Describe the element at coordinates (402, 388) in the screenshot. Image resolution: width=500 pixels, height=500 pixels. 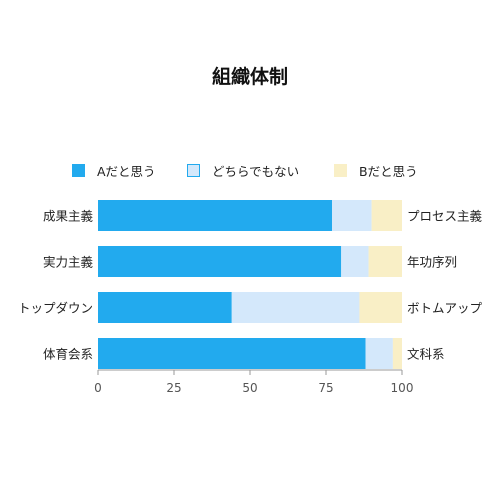
I see `x-tick-label: 100` at that location.